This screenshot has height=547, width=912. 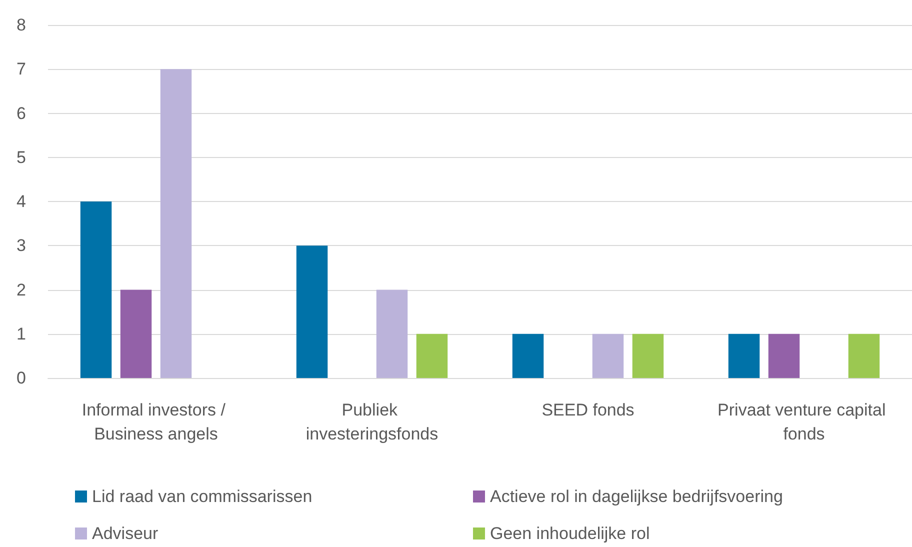 What do you see at coordinates (21, 201) in the screenshot?
I see `y-tick-label: 4` at bounding box center [21, 201].